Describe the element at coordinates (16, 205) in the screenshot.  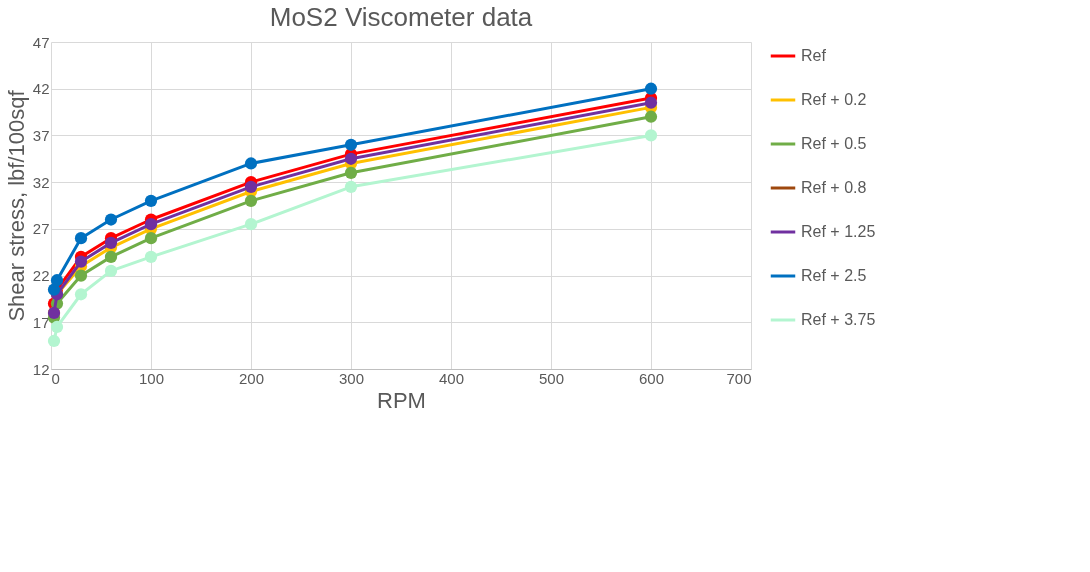
I see `y-axis-title: Shear stress, lbf/100sqf` at that location.